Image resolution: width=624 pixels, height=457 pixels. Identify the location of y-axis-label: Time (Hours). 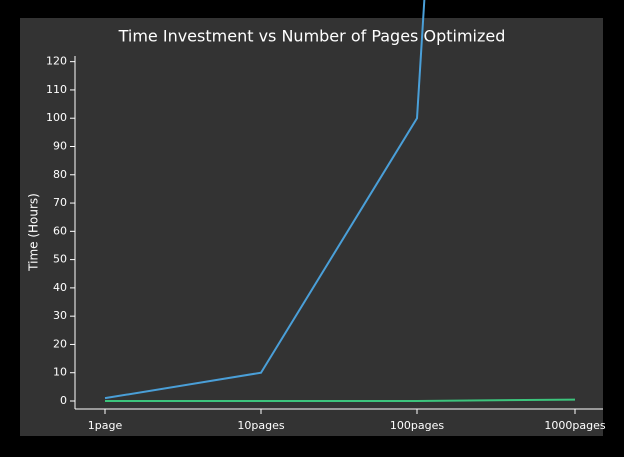
(34, 232).